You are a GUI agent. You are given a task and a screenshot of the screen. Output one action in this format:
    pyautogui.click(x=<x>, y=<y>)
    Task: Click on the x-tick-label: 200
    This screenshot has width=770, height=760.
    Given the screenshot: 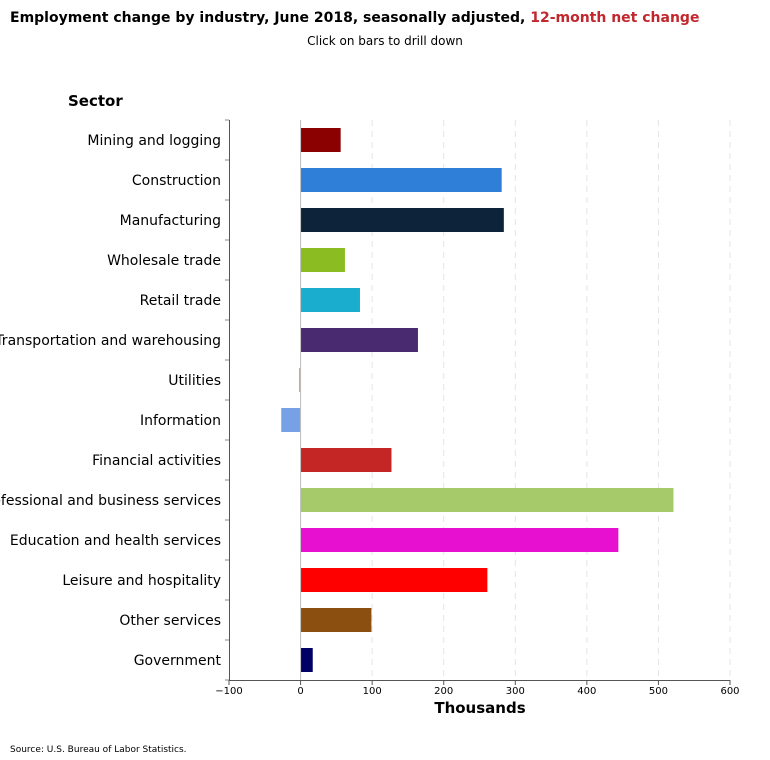 What is the action you would take?
    pyautogui.click(x=443, y=691)
    